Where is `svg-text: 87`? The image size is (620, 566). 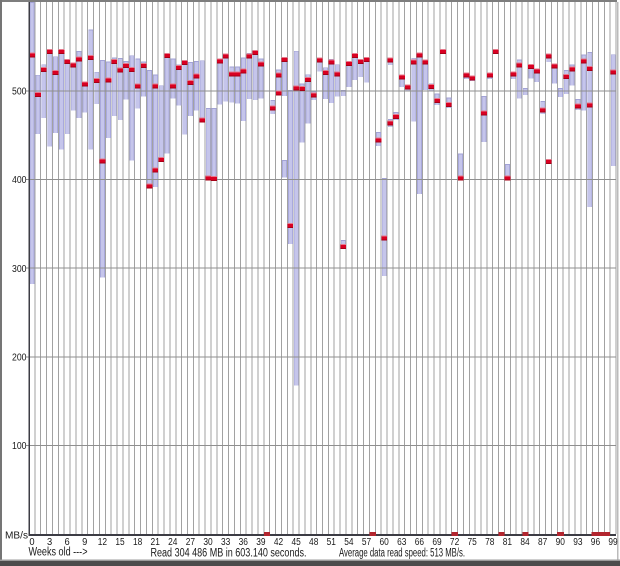
svg-text: 87 is located at coordinates (543, 542).